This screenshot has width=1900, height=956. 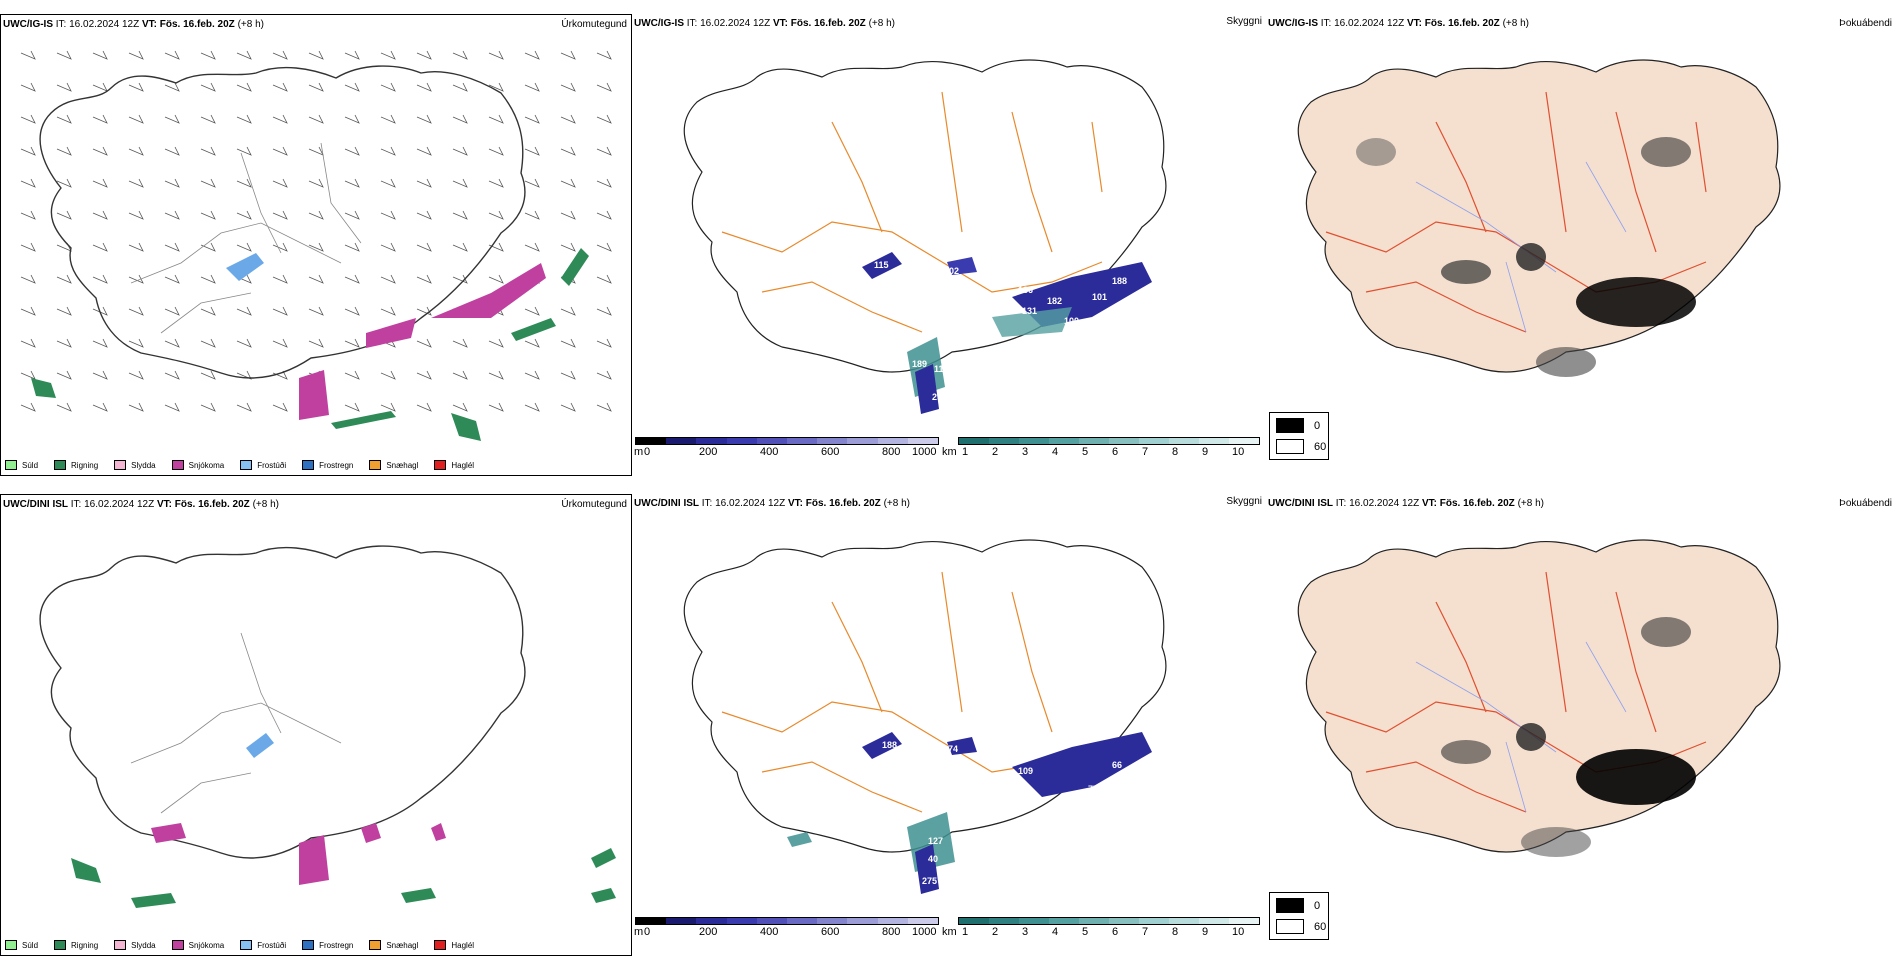 I want to click on snow-cells, so click(x=298, y=854).